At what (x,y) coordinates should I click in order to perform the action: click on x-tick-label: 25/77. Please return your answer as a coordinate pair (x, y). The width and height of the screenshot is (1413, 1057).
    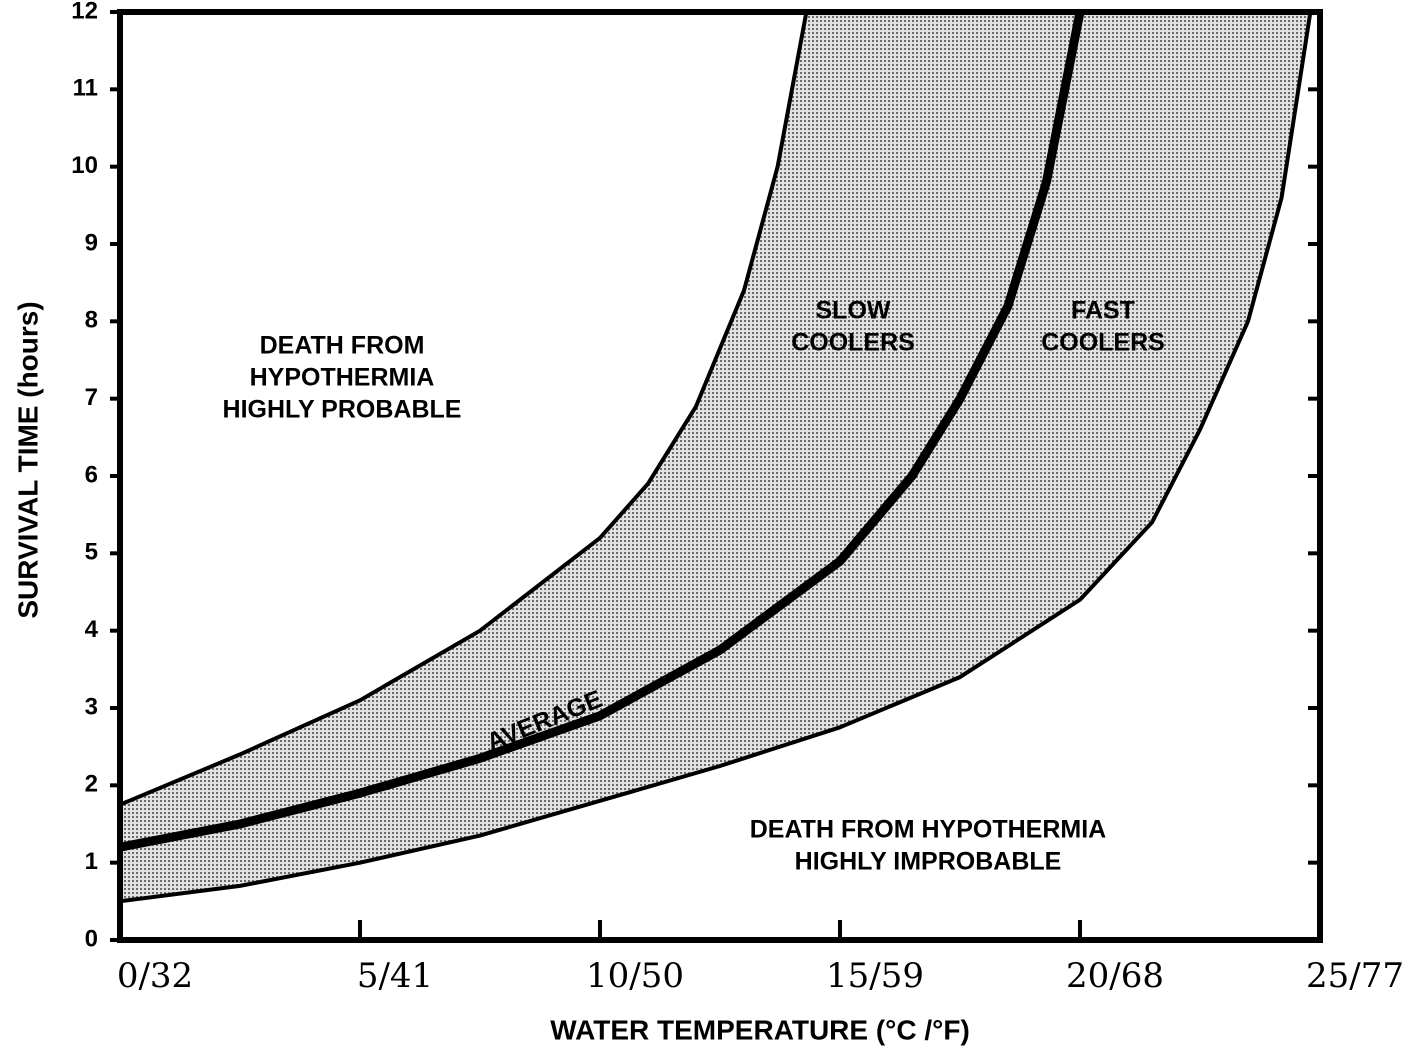
    Looking at the image, I should click on (1355, 976).